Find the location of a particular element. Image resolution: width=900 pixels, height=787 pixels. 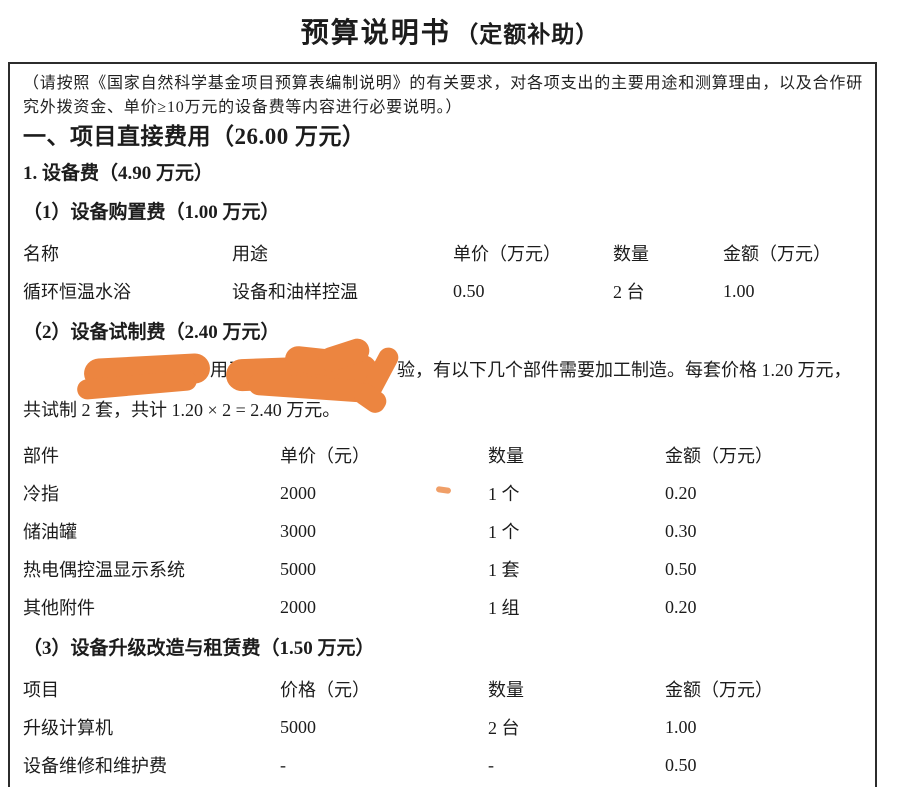

page-title: 预算说明书 （定额补助） is located at coordinates (450, 25).